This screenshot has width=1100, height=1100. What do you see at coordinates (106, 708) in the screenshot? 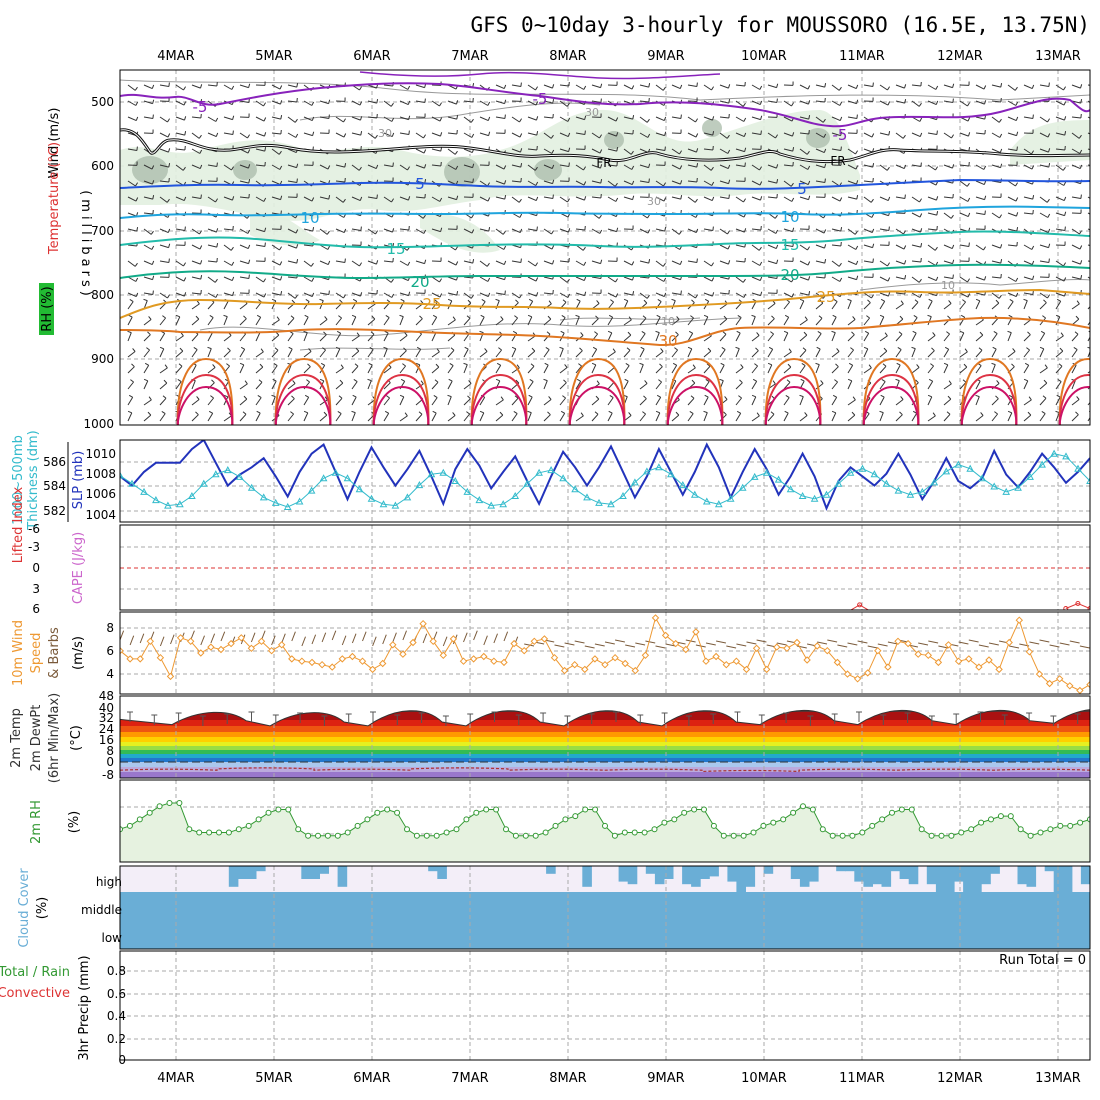
I see `temp-tick-label: 40` at bounding box center [106, 708].